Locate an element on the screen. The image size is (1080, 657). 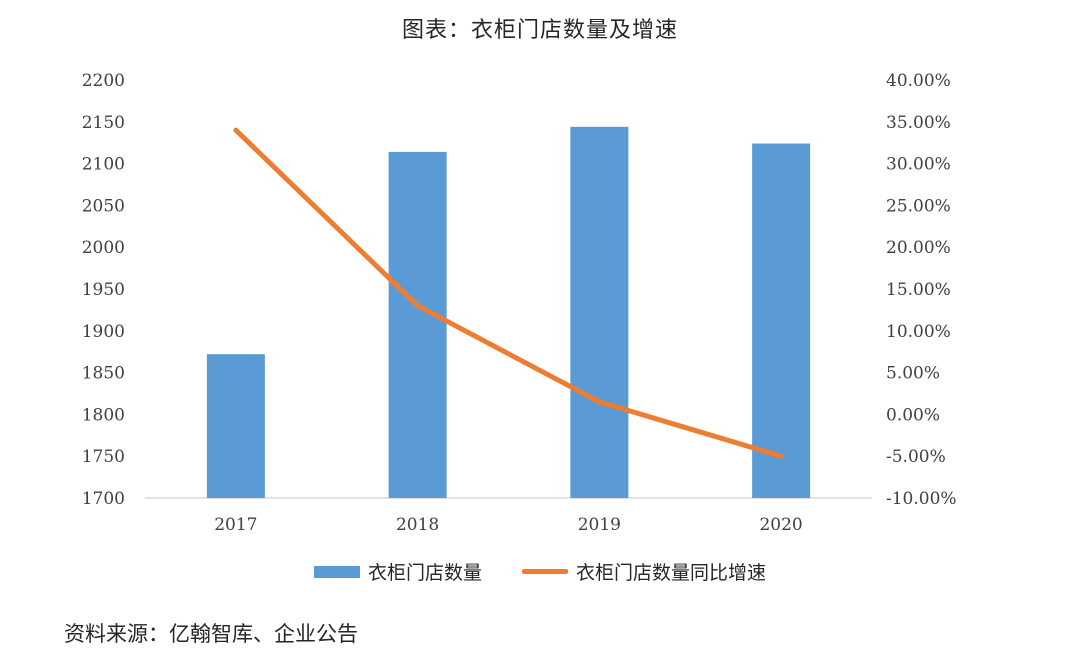
legend-item-bar: 衣柜门店数量 is located at coordinates (397, 571).